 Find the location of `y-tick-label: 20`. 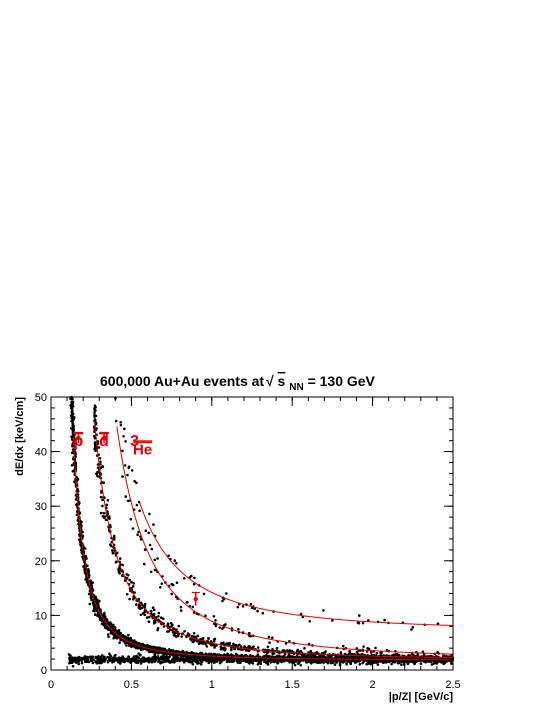

y-tick-label: 20 is located at coordinates (41, 562).